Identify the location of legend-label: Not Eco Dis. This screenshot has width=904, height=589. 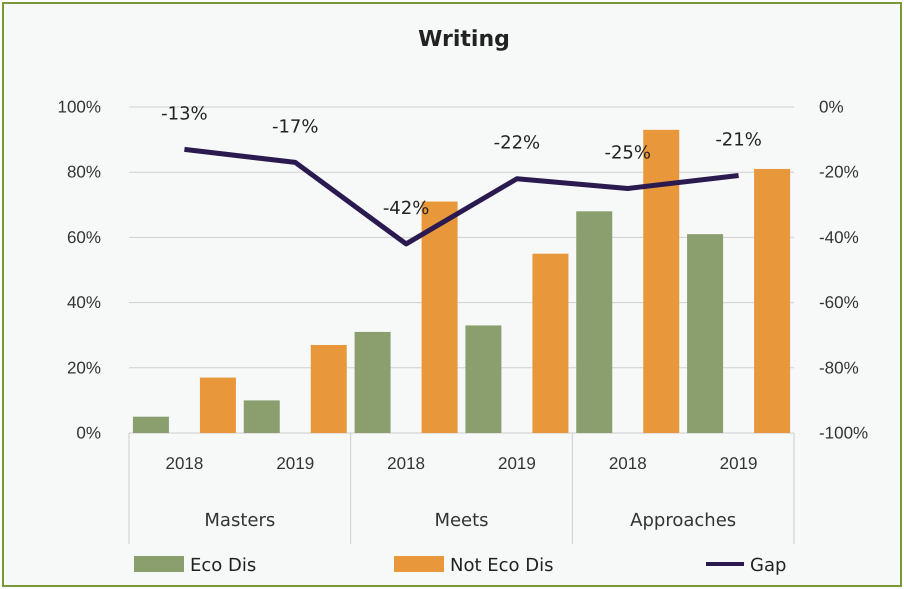
(502, 565).